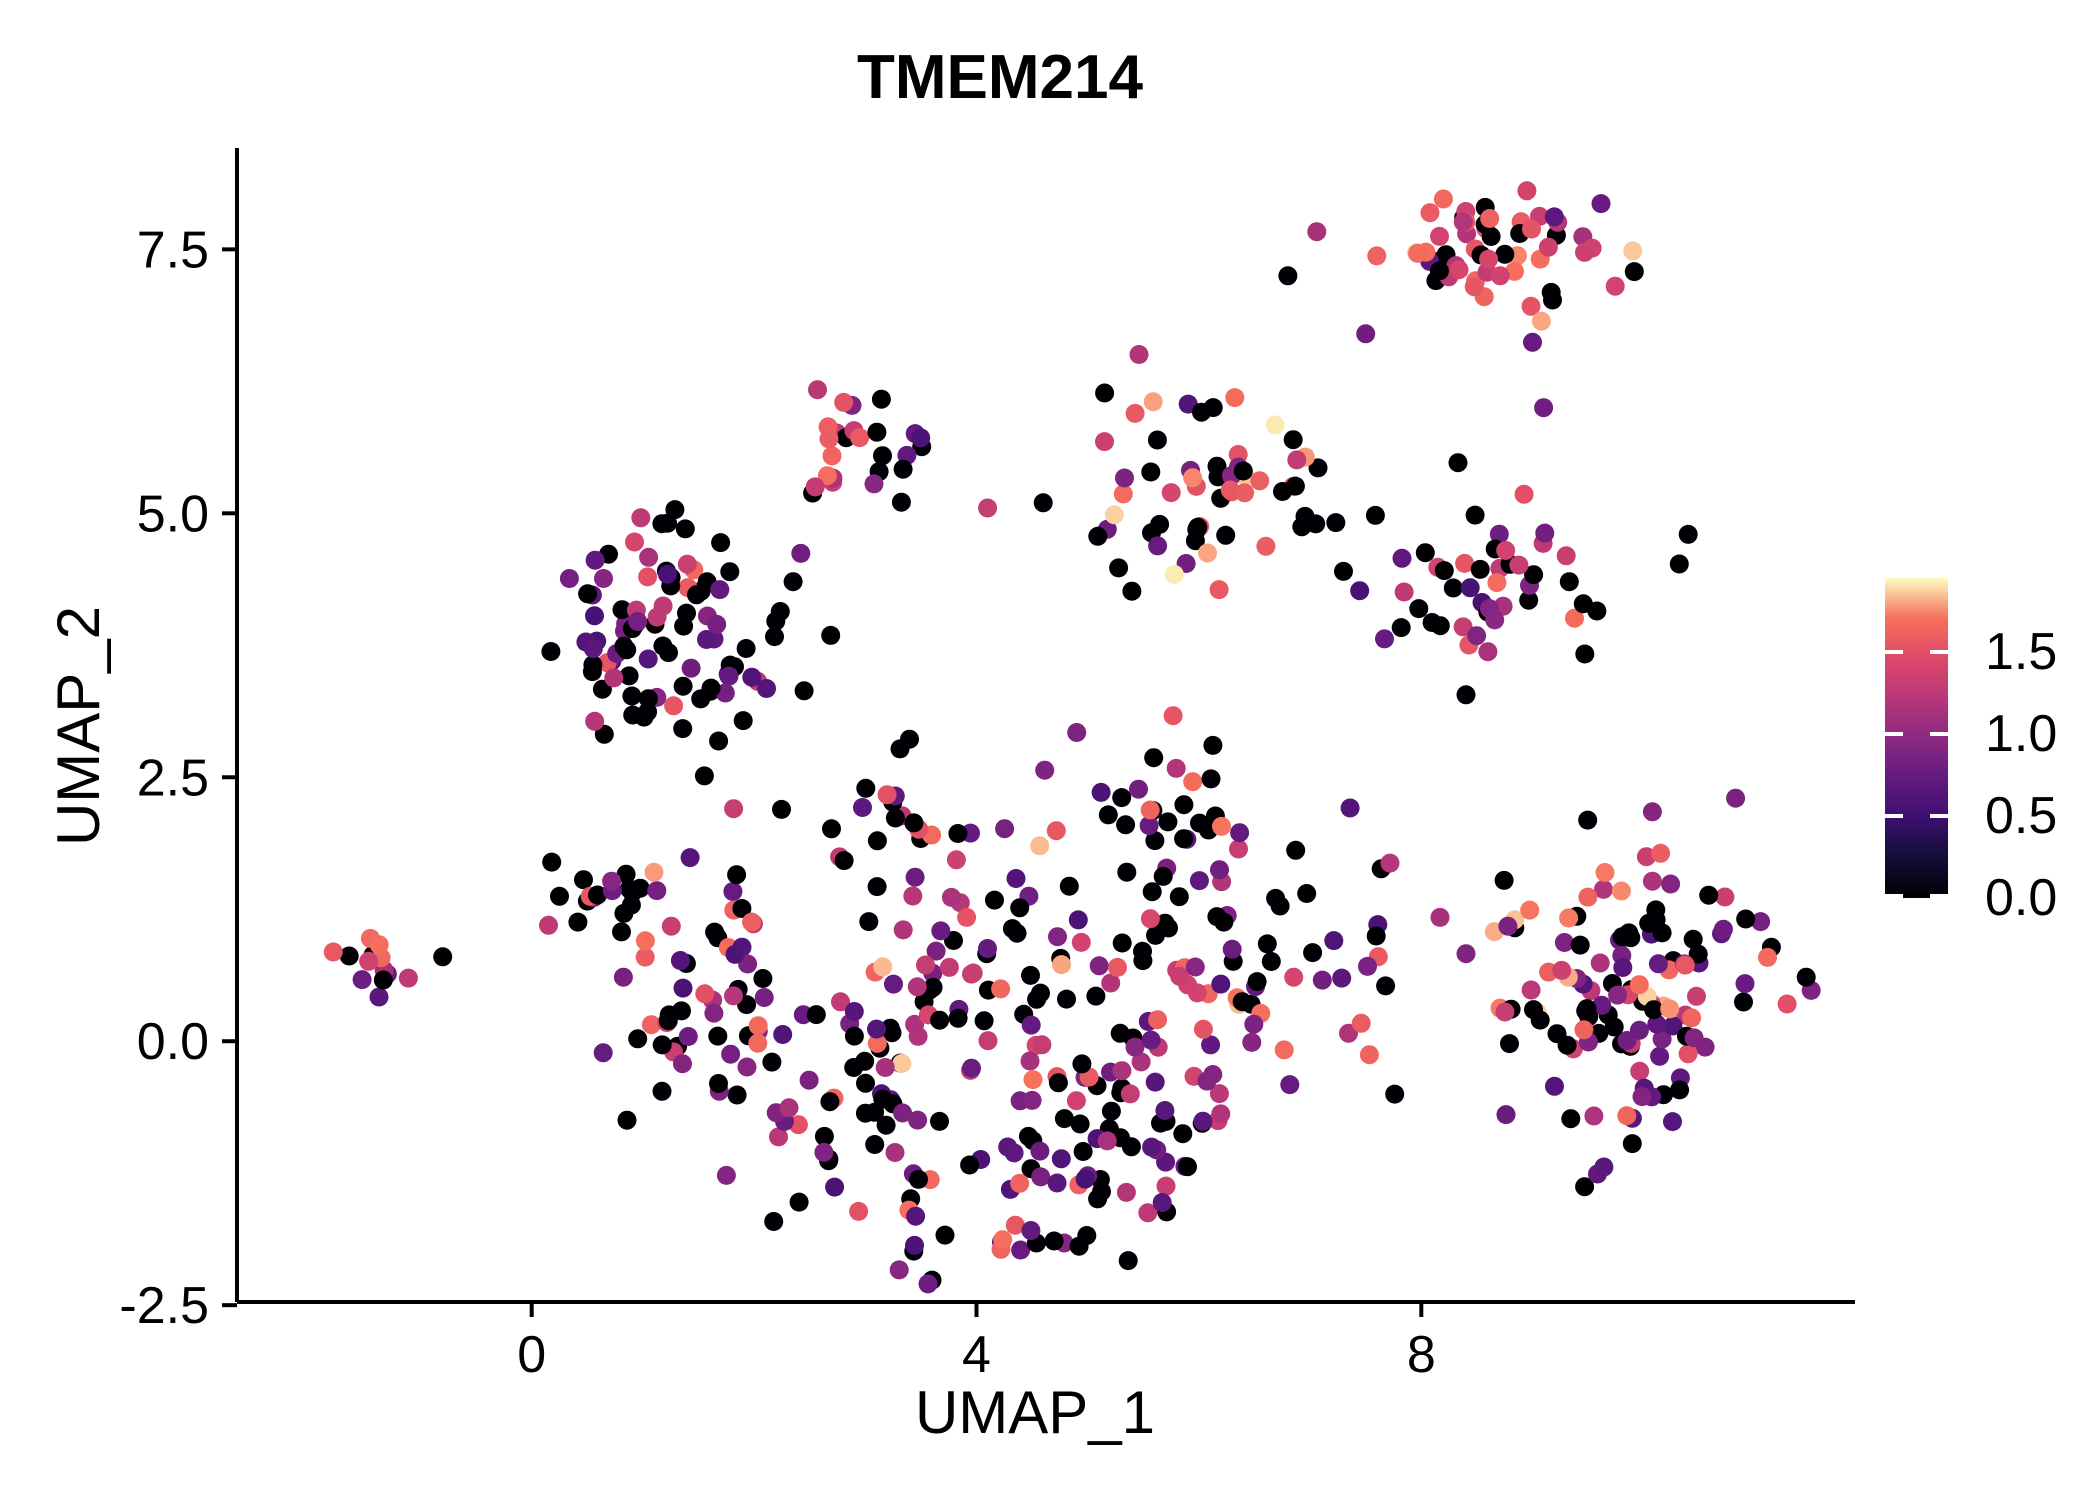 Image resolution: width=2100 pixels, height=1500 pixels. I want to click on legend-tick-label: 1.5, so click(2021, 651).